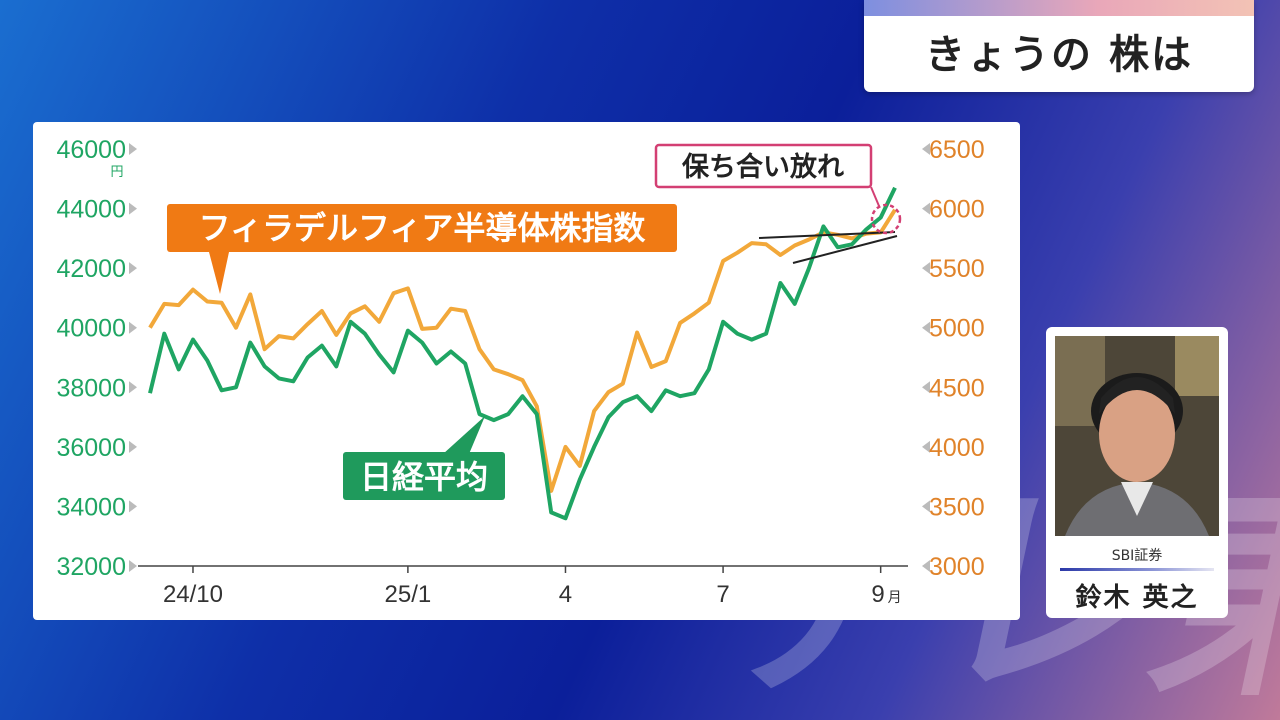  What do you see at coordinates (91, 150) in the screenshot?
I see `left-tick-label: 46000` at bounding box center [91, 150].